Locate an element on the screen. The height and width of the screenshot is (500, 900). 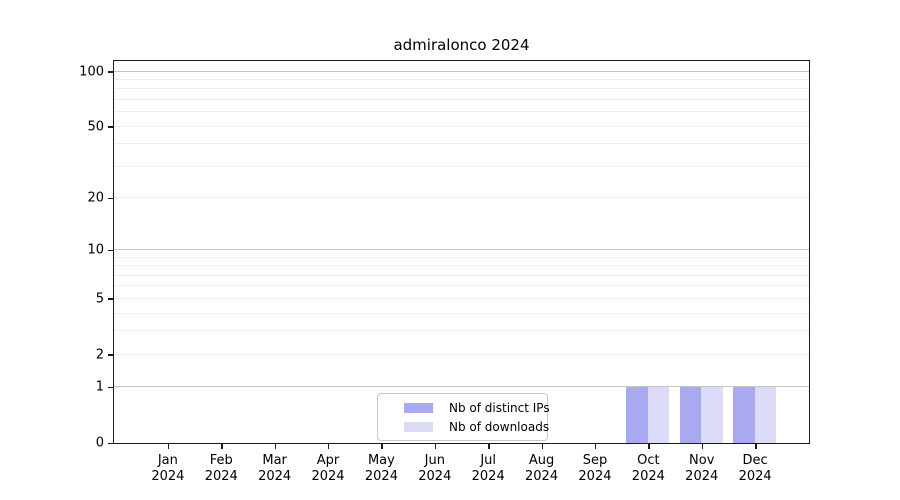
x-tick-label: Nov 2024 is located at coordinates (702, 469).